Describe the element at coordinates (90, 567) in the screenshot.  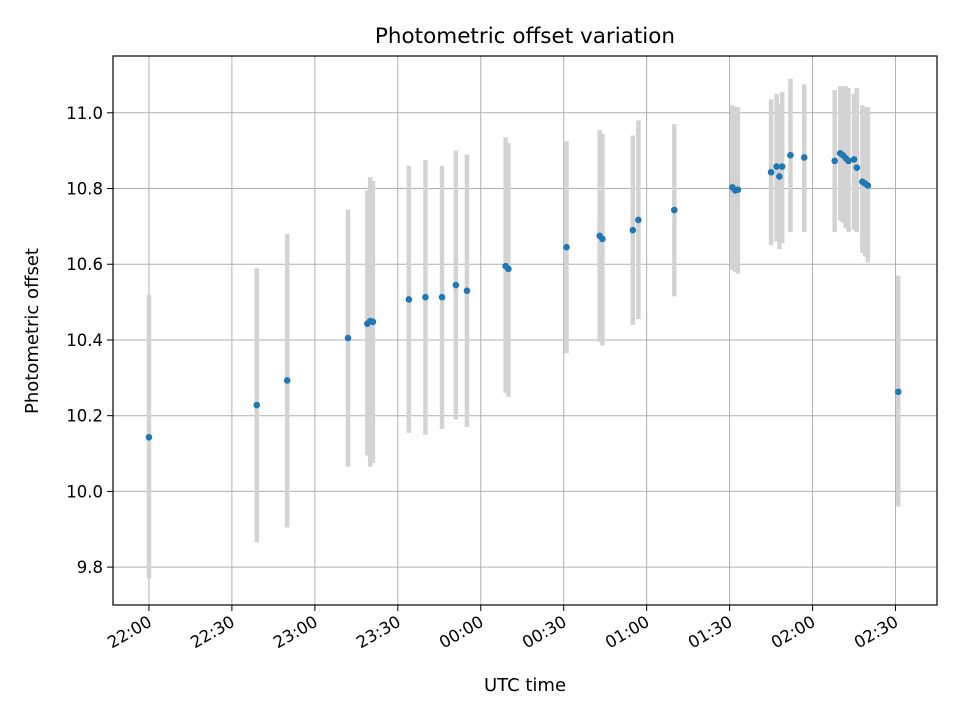
I see `y-tick-label: 9.8` at that location.